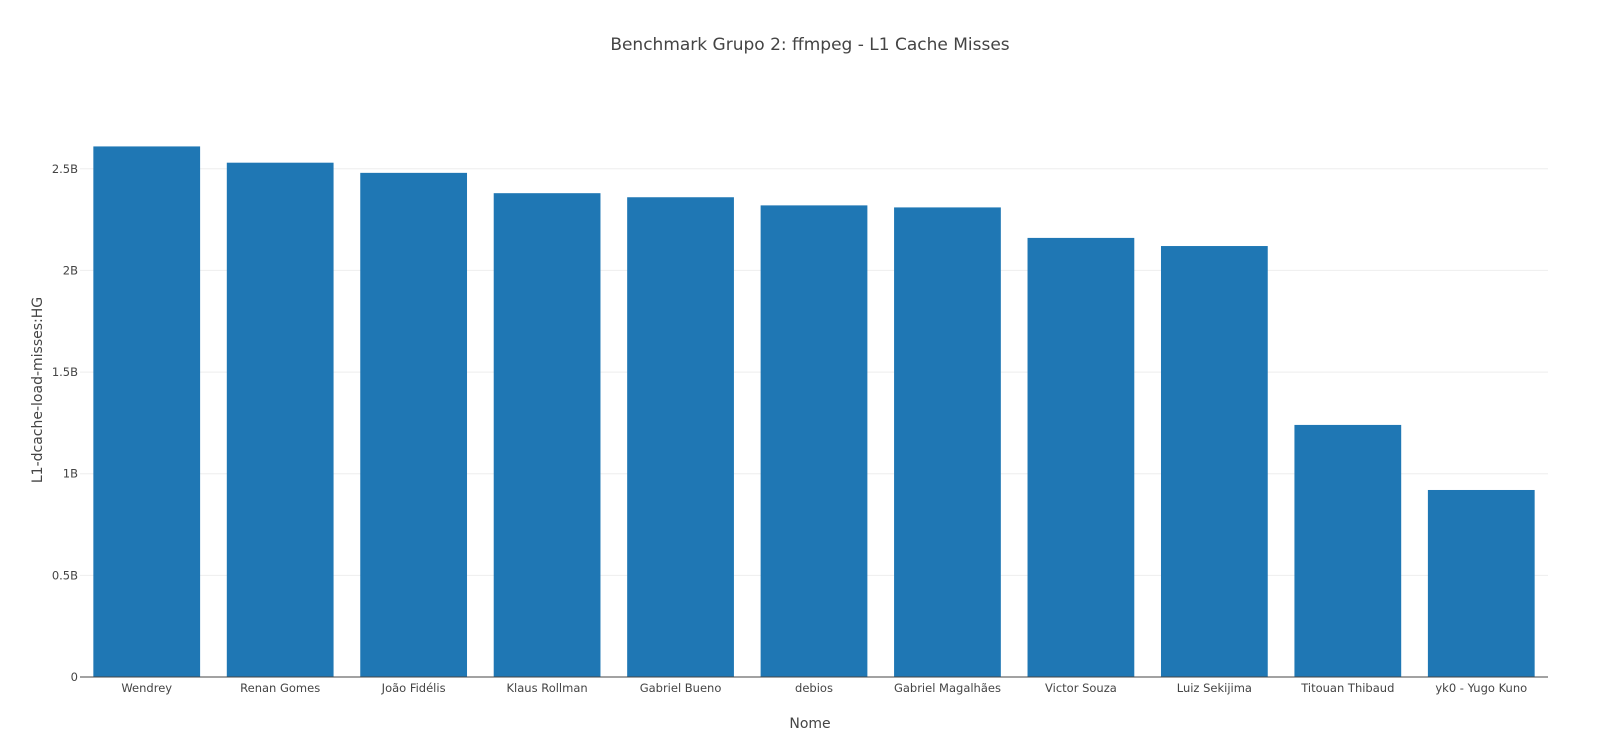 This screenshot has width=1620, height=755. I want to click on x-tick-label: yk0 - Yugo Kuno, so click(1481, 688).